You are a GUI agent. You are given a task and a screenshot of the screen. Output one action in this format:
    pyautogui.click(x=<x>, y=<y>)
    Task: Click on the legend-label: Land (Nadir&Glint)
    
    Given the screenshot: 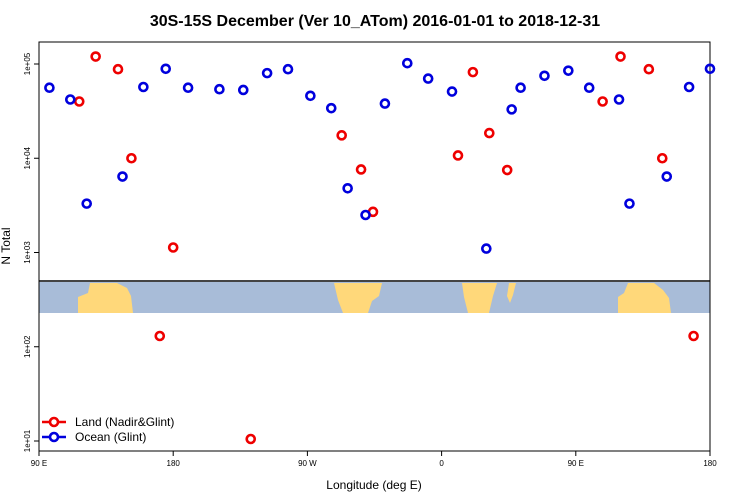 What is the action you would take?
    pyautogui.click(x=124, y=422)
    